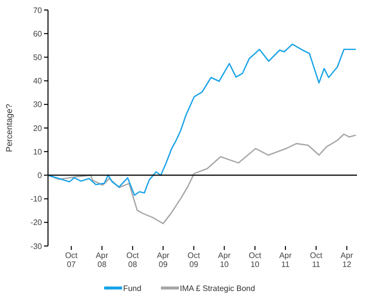 The height and width of the screenshot is (300, 365). What do you see at coordinates (285, 260) in the screenshot?
I see `x-tick-label: Apr 11` at bounding box center [285, 260].